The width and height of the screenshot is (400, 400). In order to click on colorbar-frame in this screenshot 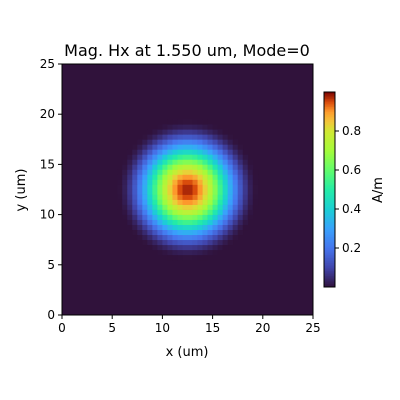, I will do `click(329, 189)`.